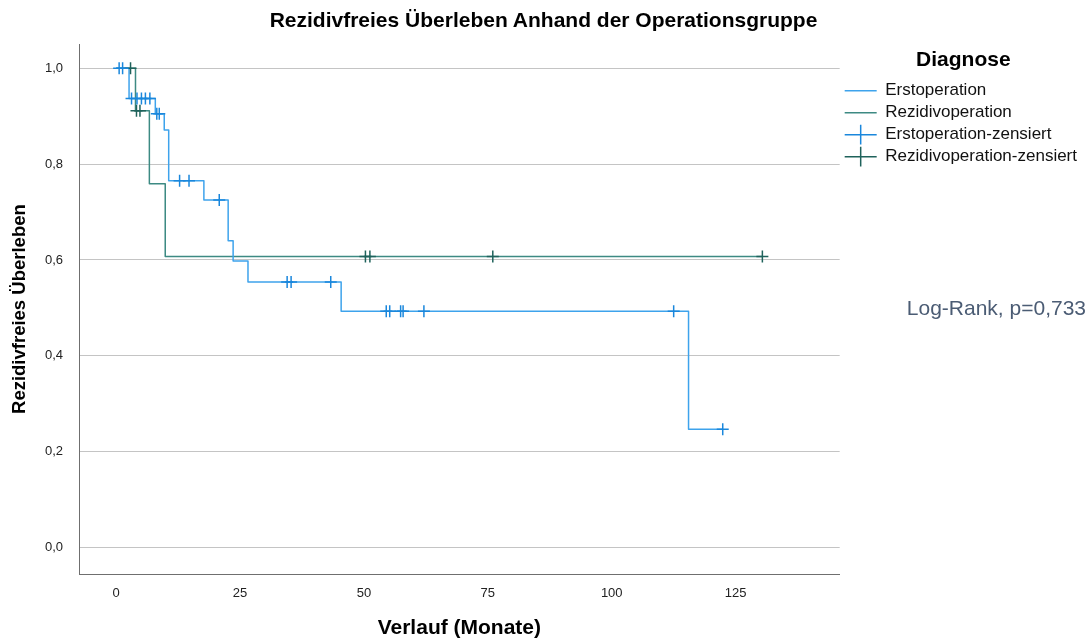 The height and width of the screenshot is (641, 1089). I want to click on x-tick-label: 0, so click(116, 593).